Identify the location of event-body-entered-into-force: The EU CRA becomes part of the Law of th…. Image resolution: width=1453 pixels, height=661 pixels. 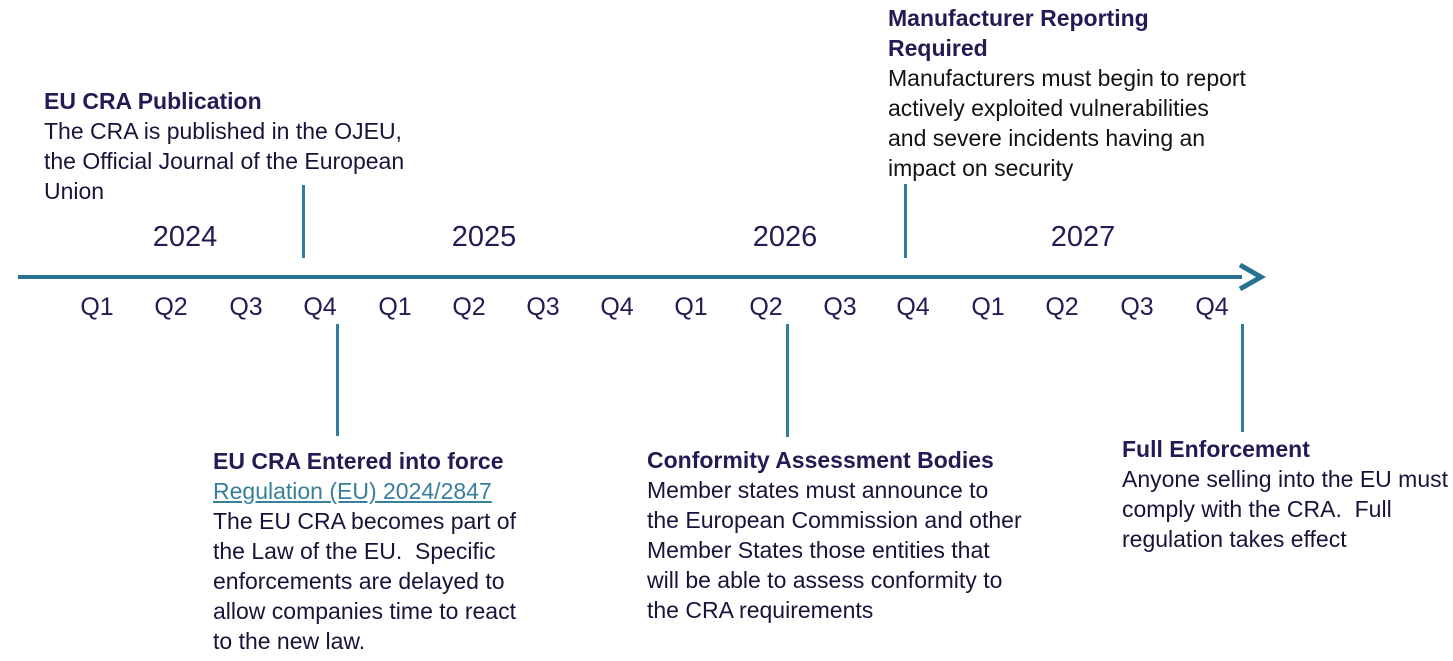
(364, 581).